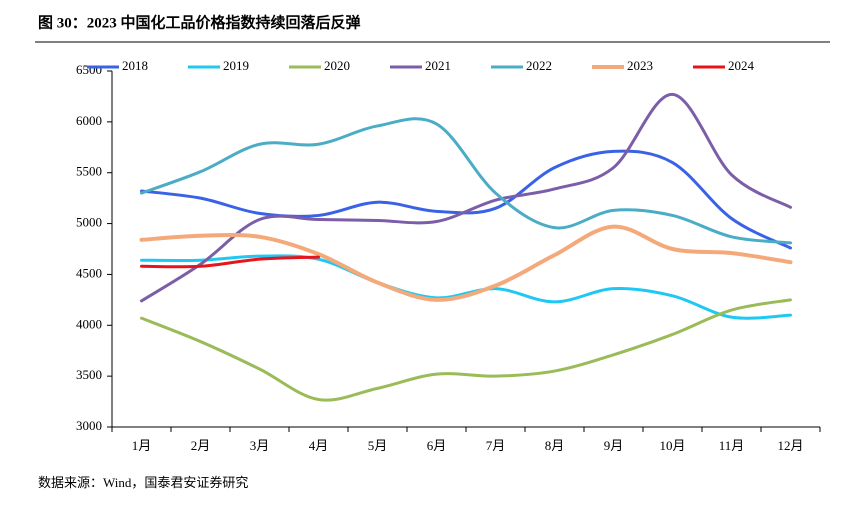 The width and height of the screenshot is (850, 513). What do you see at coordinates (640, 65) in the screenshot?
I see `legend-label: 2023` at bounding box center [640, 65].